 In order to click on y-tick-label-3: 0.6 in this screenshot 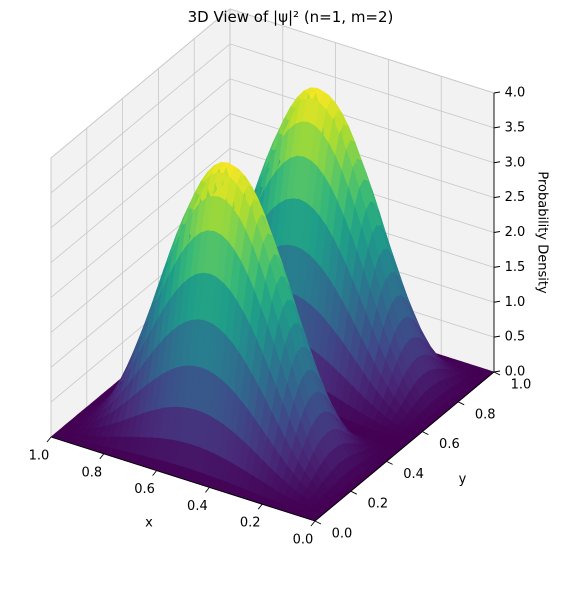, I will do `click(449, 444)`.